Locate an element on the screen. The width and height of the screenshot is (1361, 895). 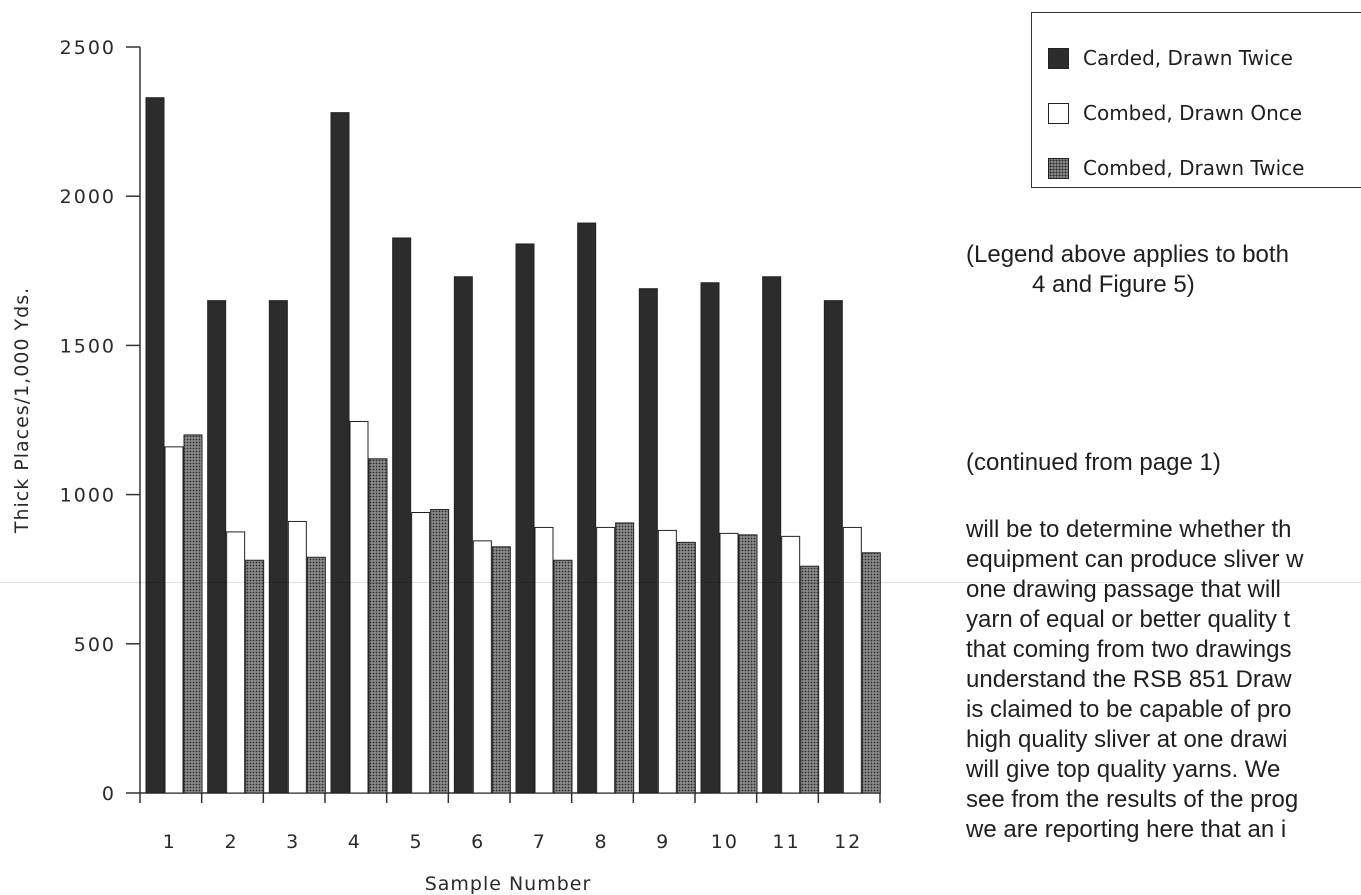
x-tick-label: 7 is located at coordinates (540, 842).